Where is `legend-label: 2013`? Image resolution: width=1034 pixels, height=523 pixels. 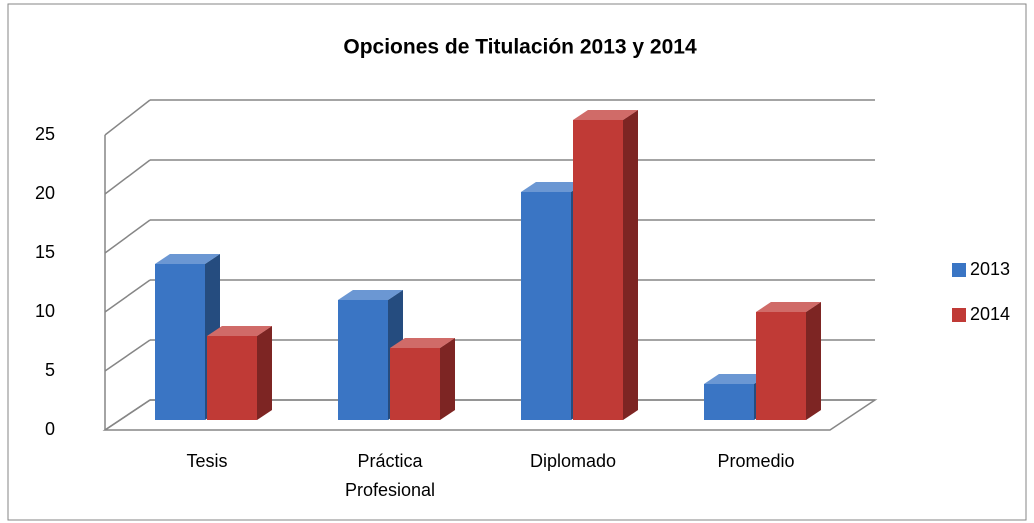
legend-label: 2013 is located at coordinates (990, 269).